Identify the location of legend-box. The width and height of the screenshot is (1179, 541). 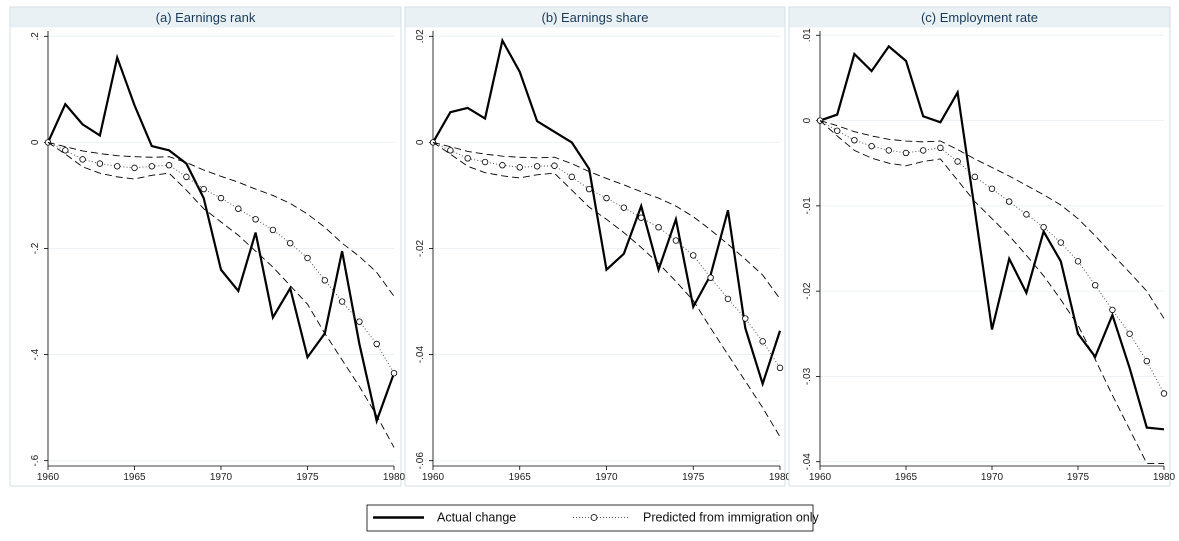
(590, 518).